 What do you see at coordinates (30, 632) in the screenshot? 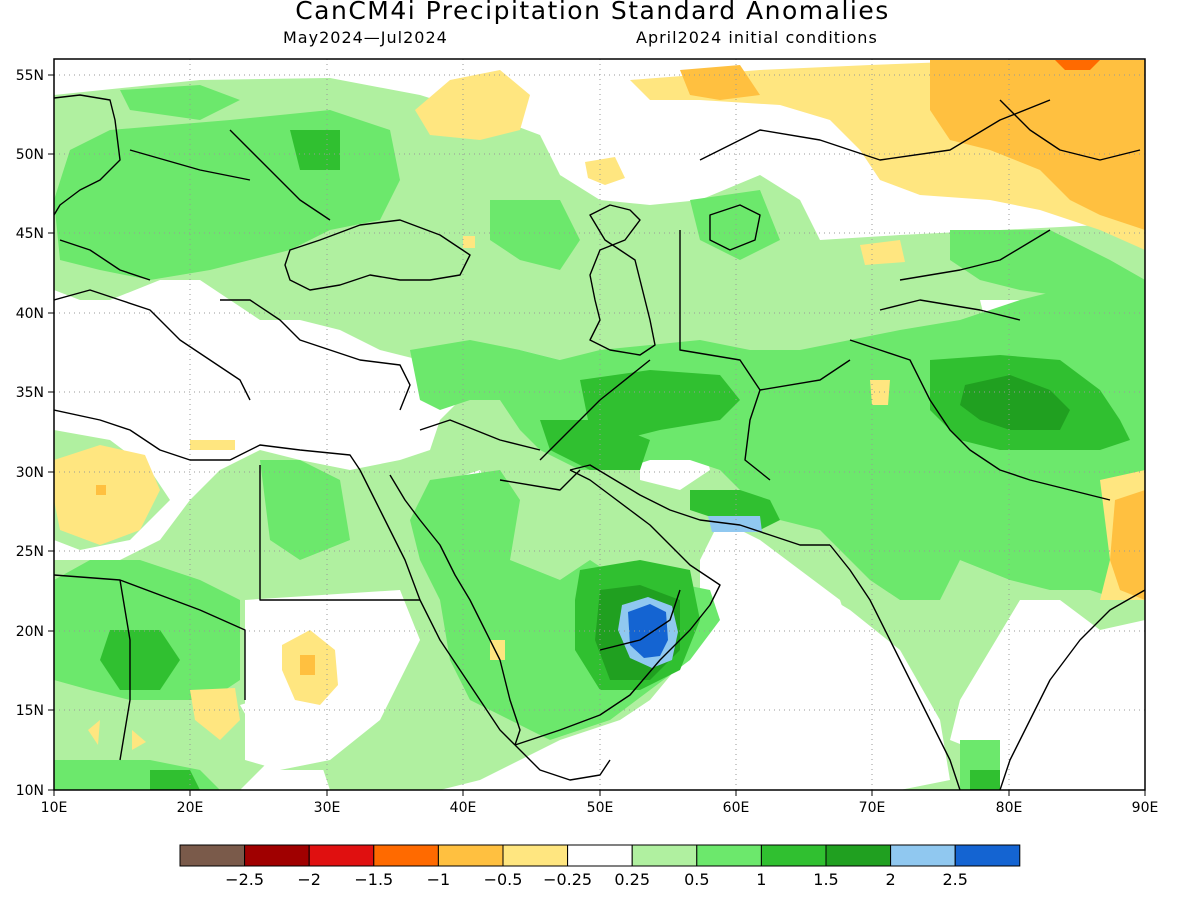
I see `lat-tick-label: 20N` at bounding box center [30, 632].